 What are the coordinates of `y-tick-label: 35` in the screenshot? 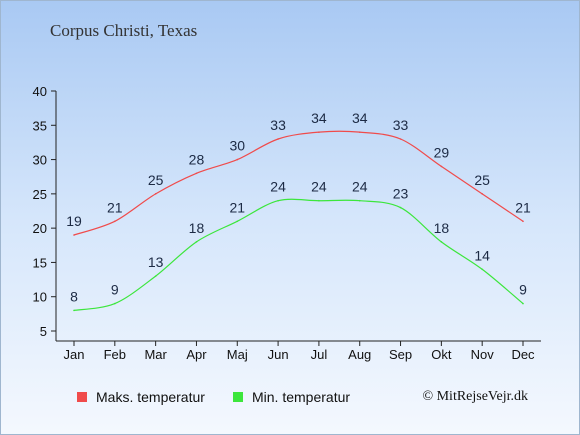 It's located at (40, 125).